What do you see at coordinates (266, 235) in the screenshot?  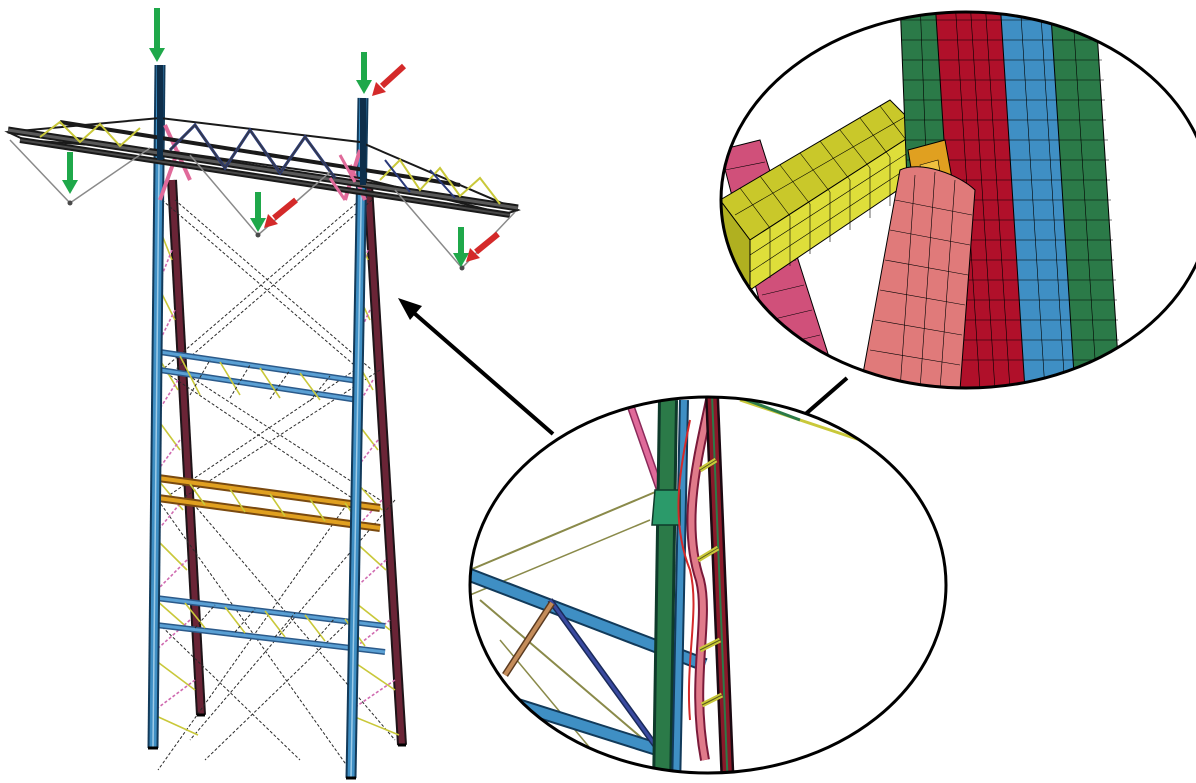 I see `insulator-points` at bounding box center [266, 235].